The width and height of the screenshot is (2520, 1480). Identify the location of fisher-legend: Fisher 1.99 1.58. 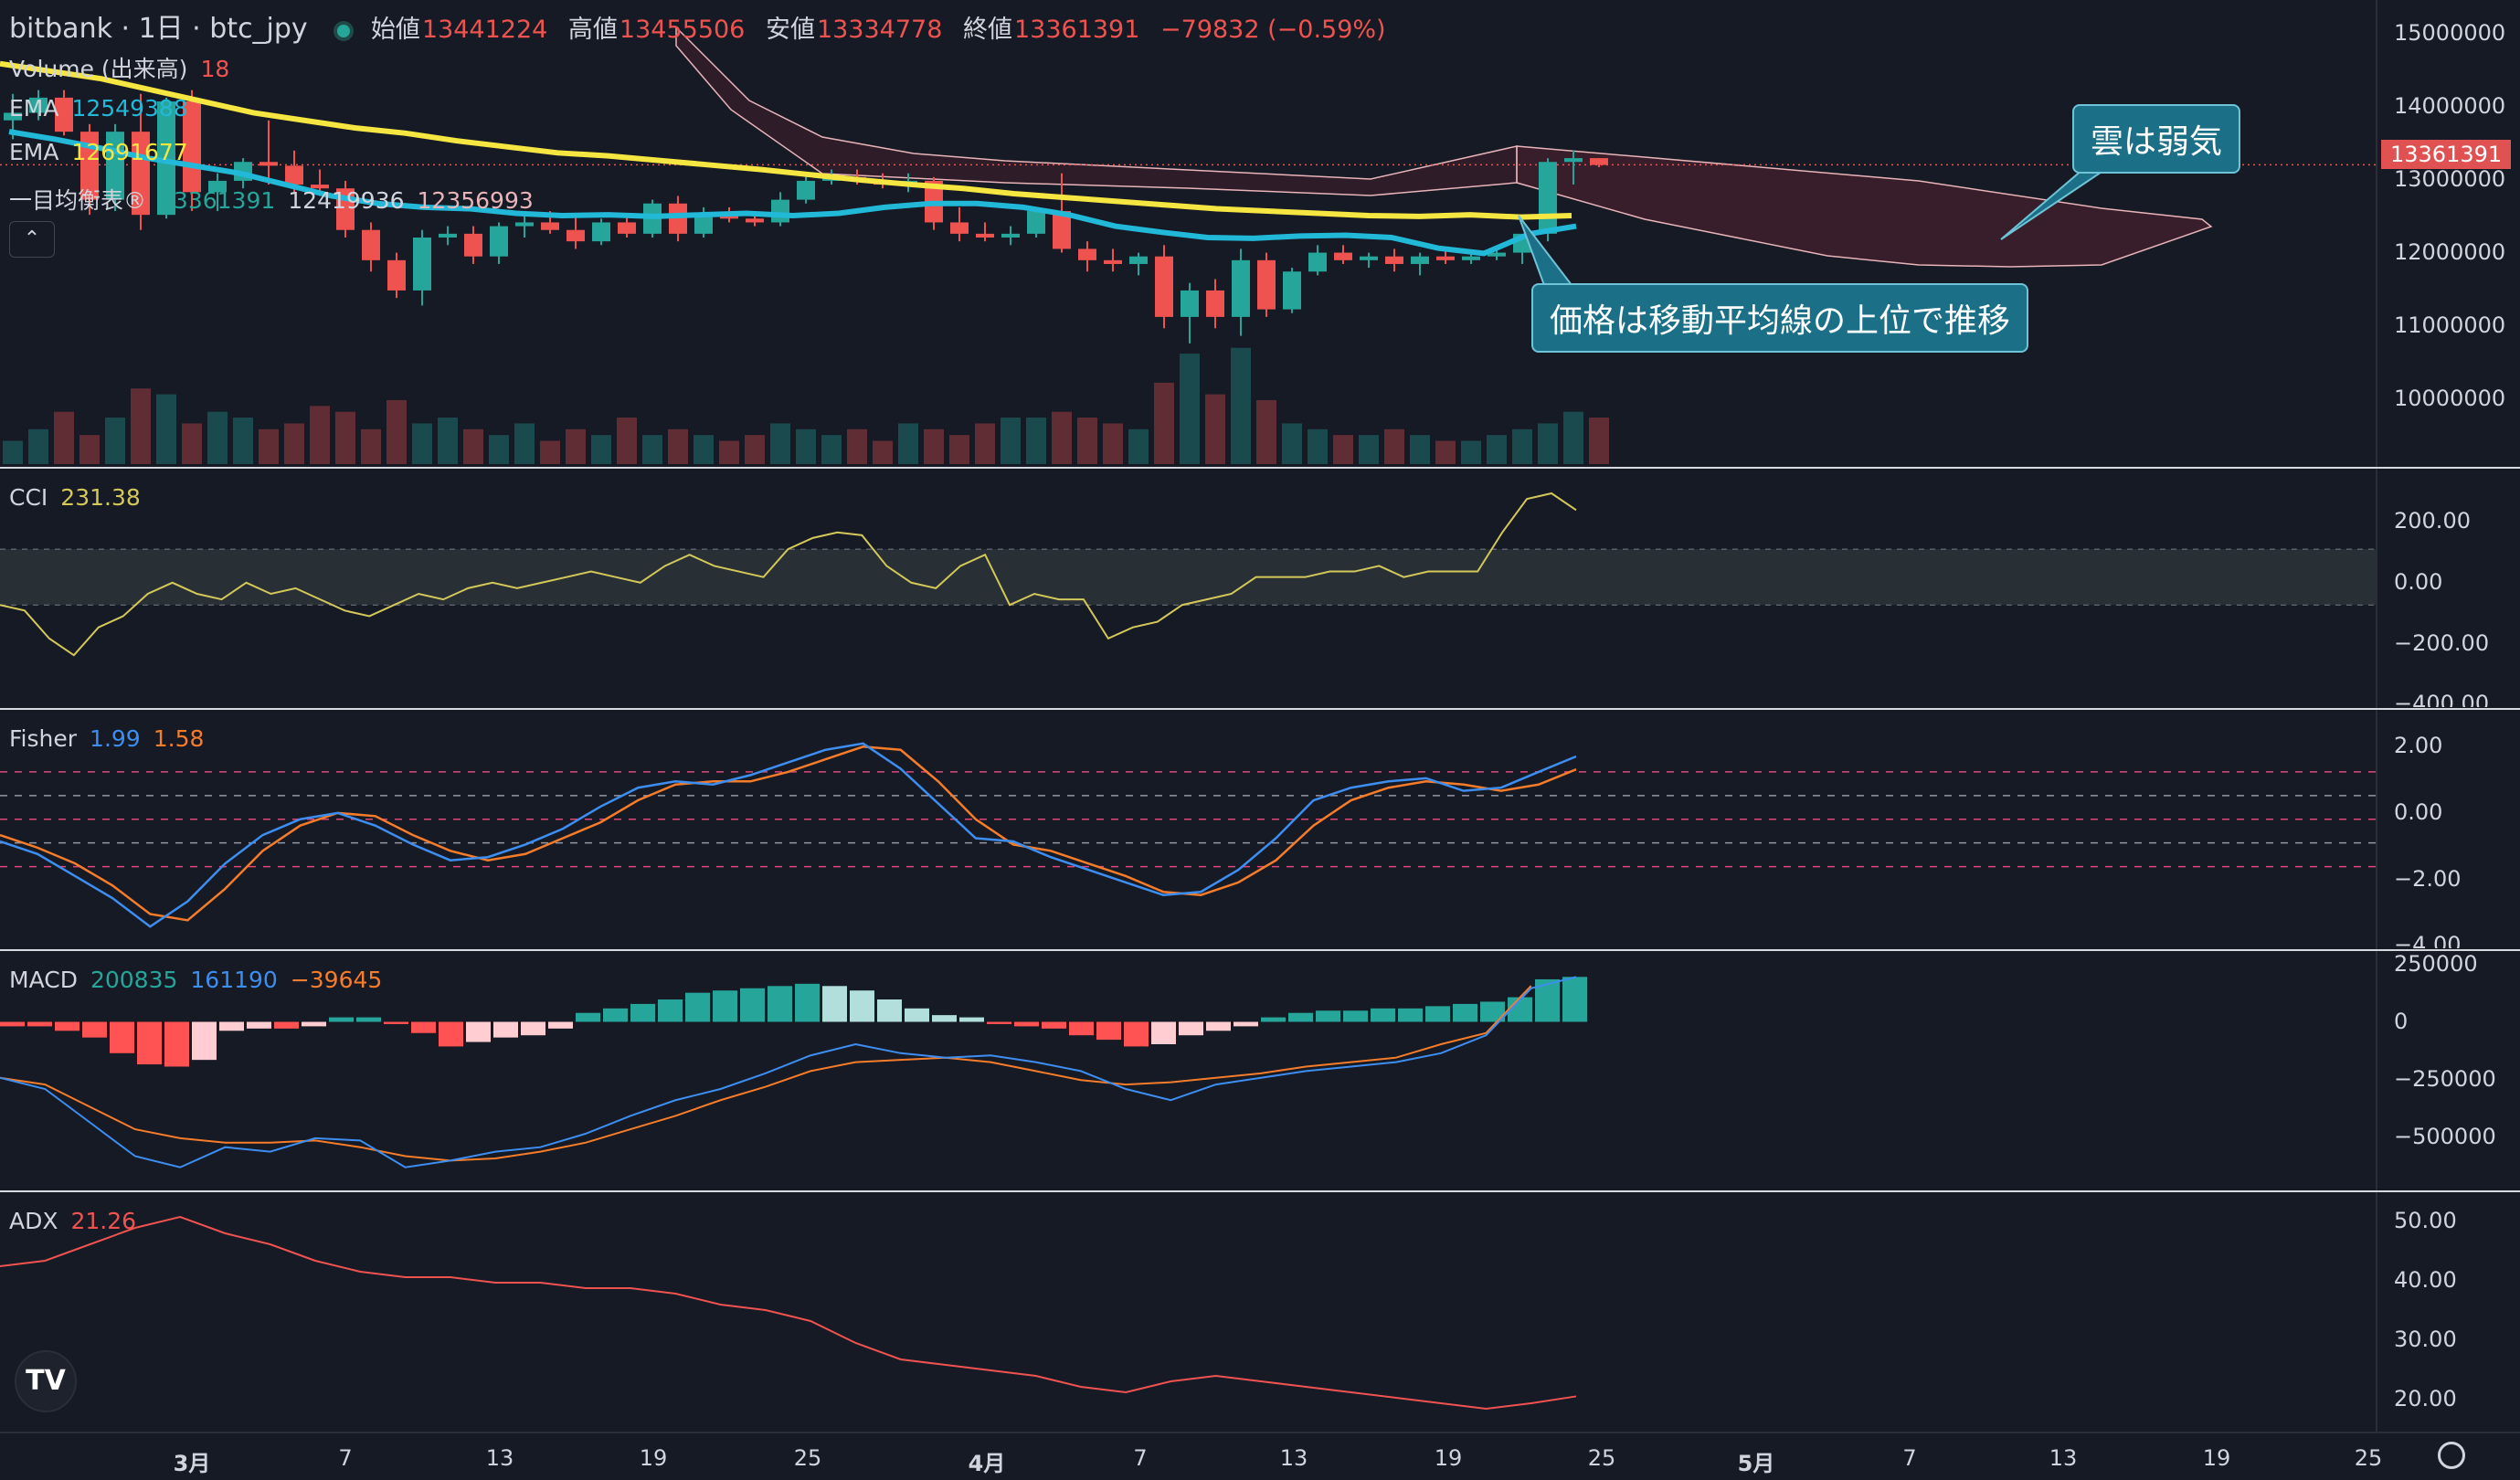
(113, 738).